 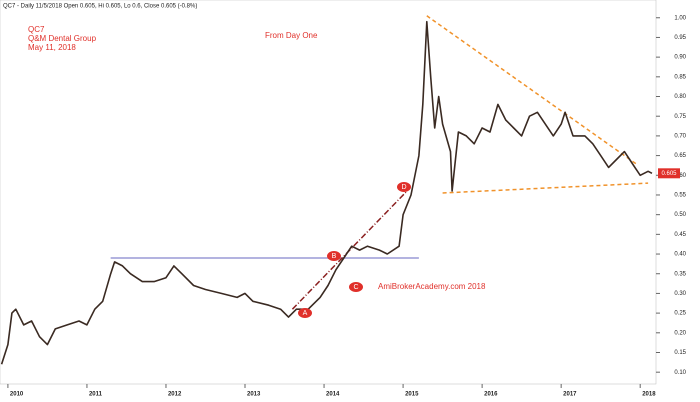 I want to click on y-tick-label: 0.45, so click(x=680, y=235).